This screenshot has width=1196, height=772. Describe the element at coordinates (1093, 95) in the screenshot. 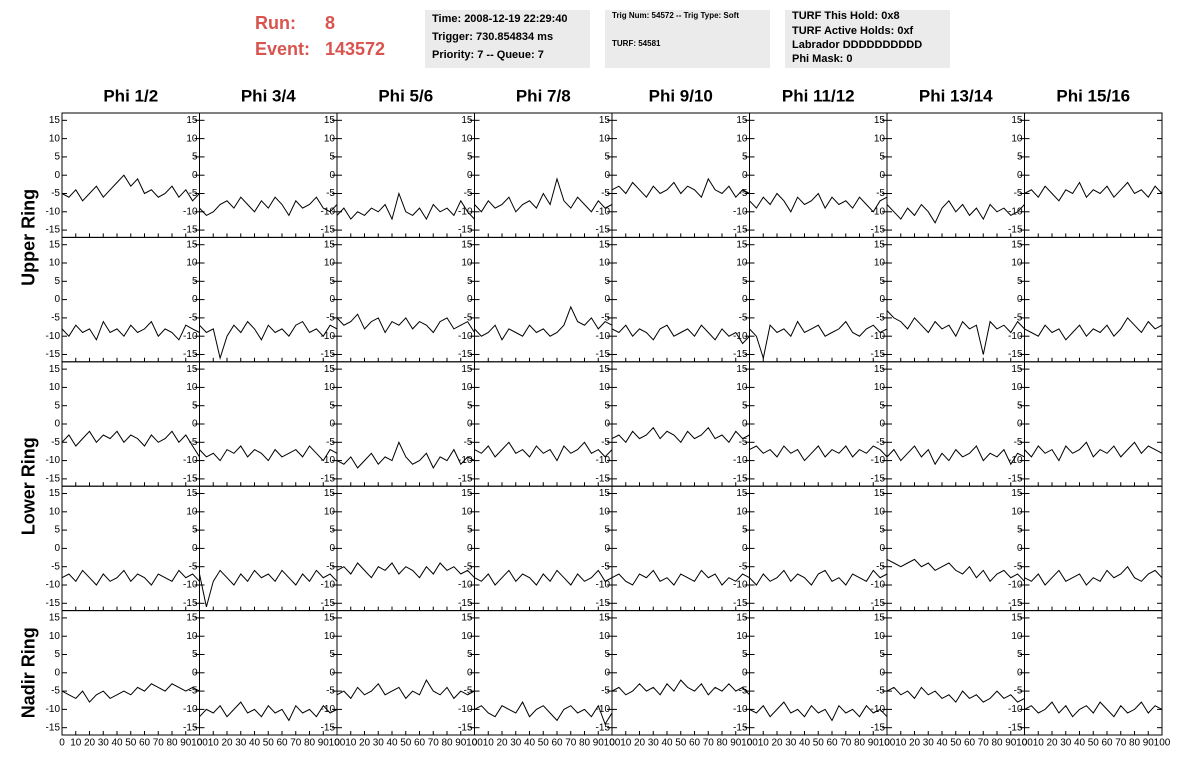

I see `column-title: Phi 15/16` at that location.